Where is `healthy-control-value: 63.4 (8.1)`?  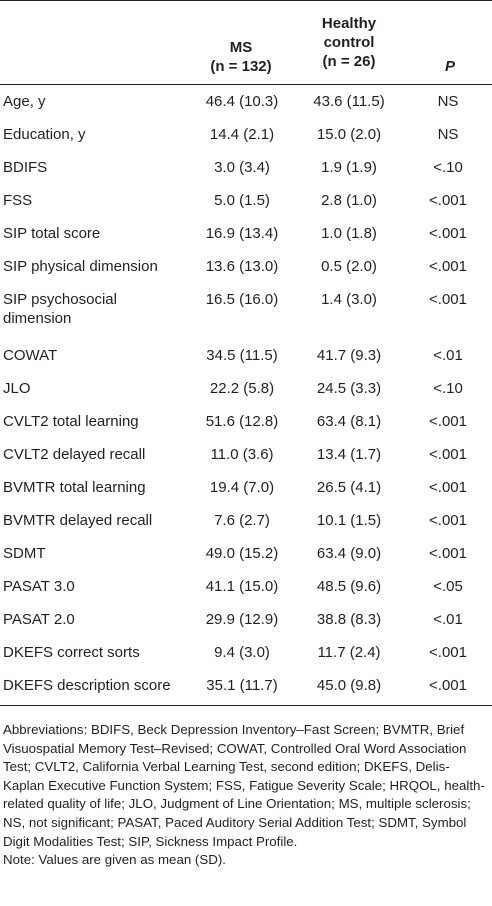
healthy-control-value: 63.4 (8.1) is located at coordinates (349, 421).